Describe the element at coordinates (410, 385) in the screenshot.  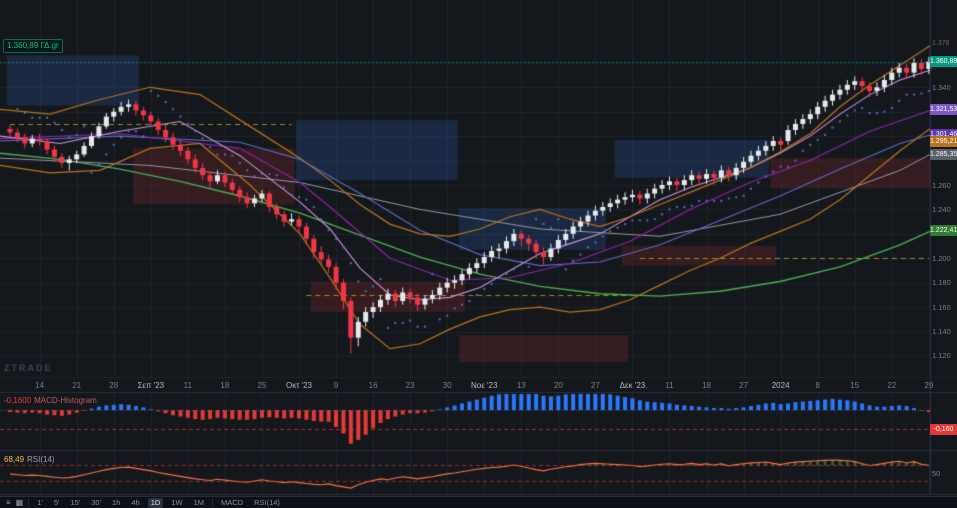
I see `time-axis-label: 23` at that location.